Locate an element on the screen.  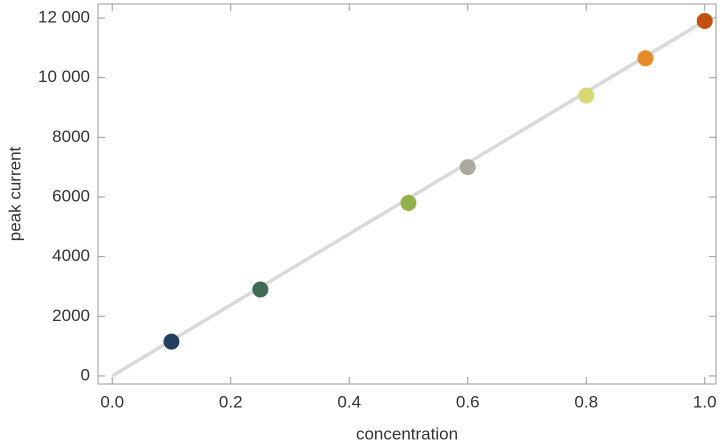
y-tick-label: 8000 is located at coordinates (71, 136).